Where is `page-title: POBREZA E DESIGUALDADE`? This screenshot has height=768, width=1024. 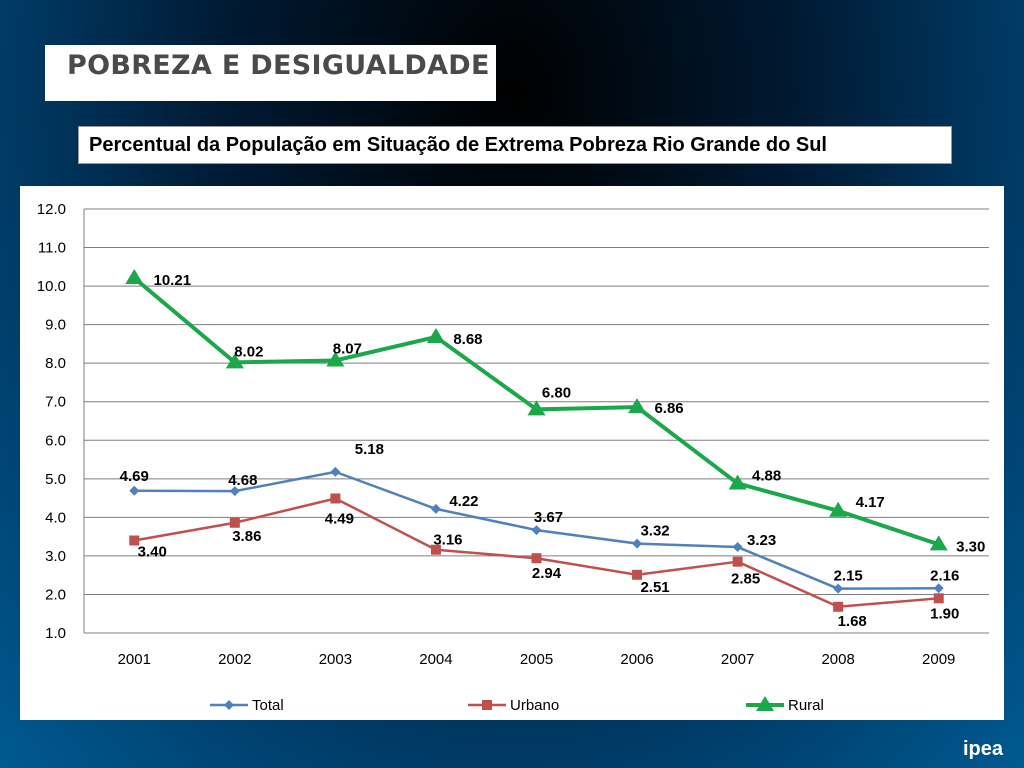
page-title: POBREZA E DESIGUALDADE is located at coordinates (278, 65).